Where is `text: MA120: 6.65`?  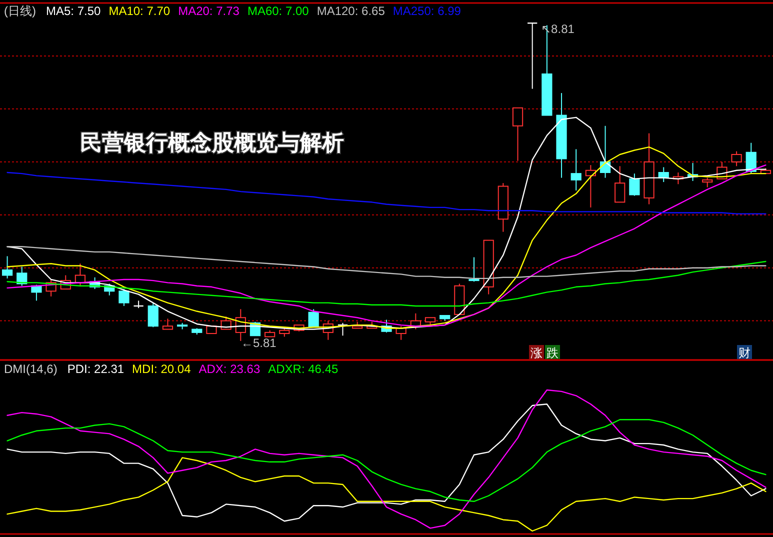
text: MA120: 6.65 is located at coordinates (351, 11).